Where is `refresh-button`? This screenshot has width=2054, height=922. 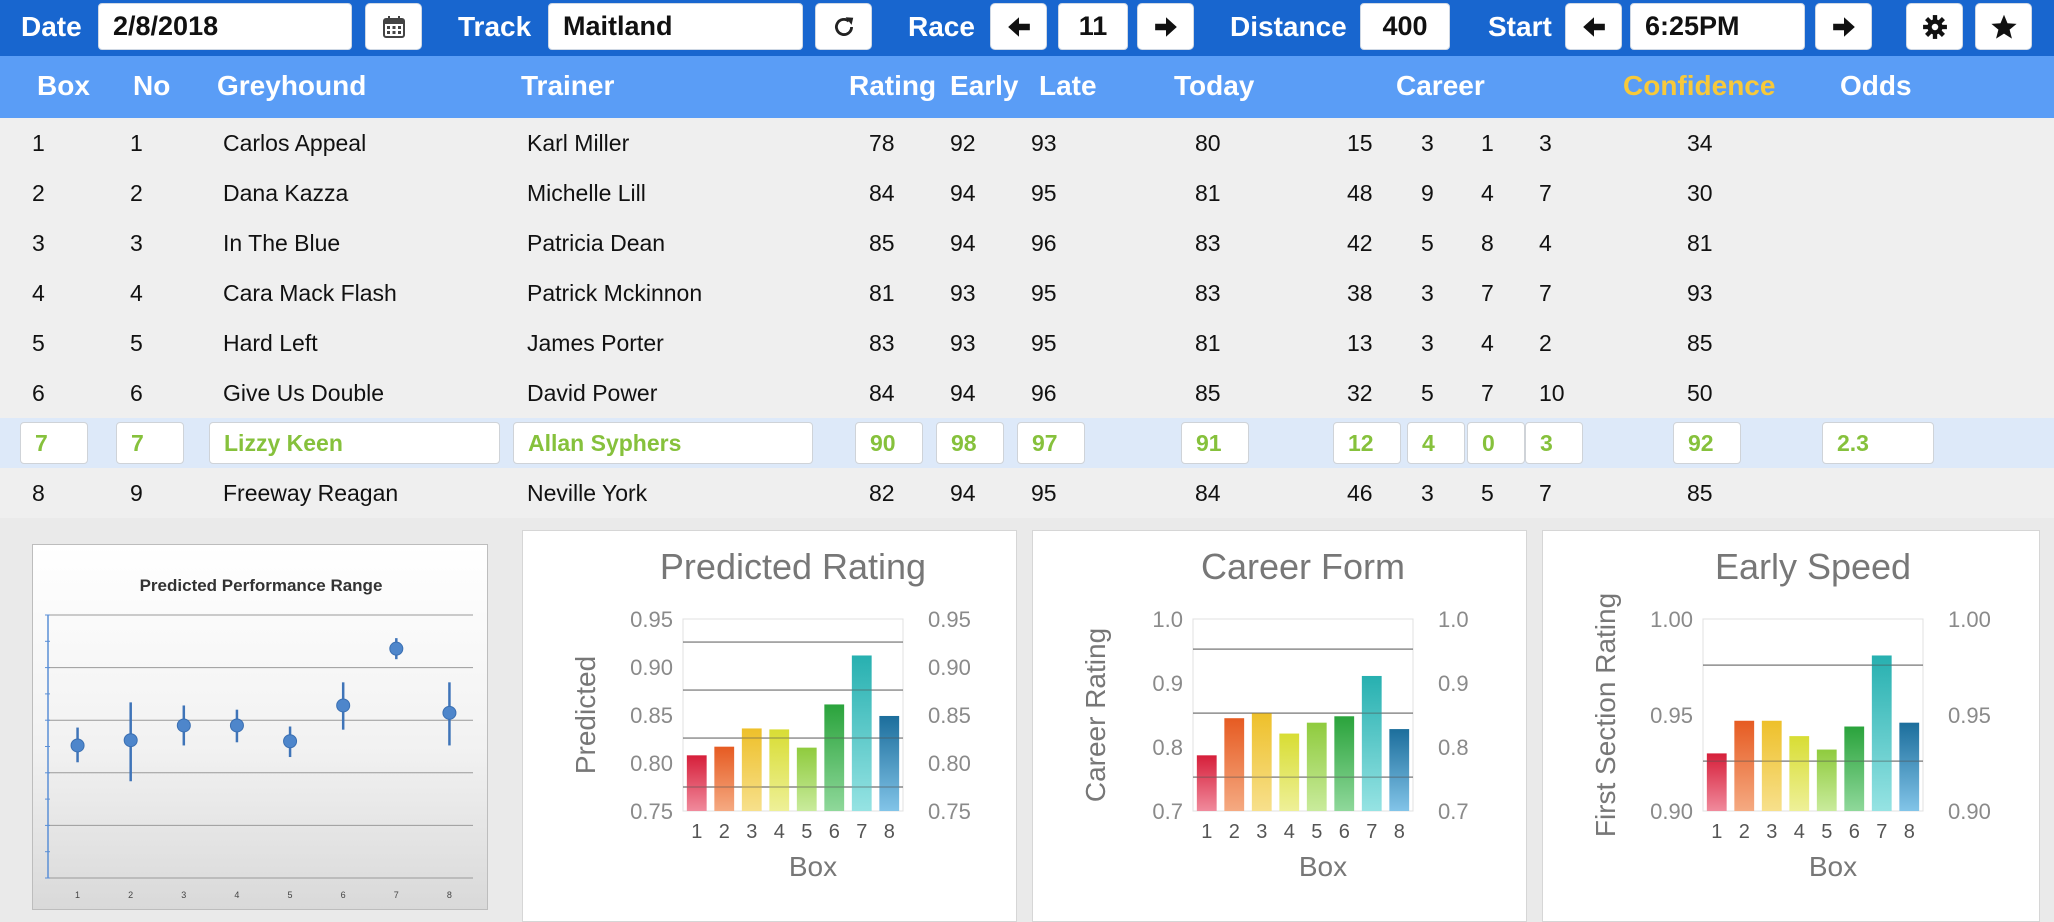
refresh-button is located at coordinates (843, 26).